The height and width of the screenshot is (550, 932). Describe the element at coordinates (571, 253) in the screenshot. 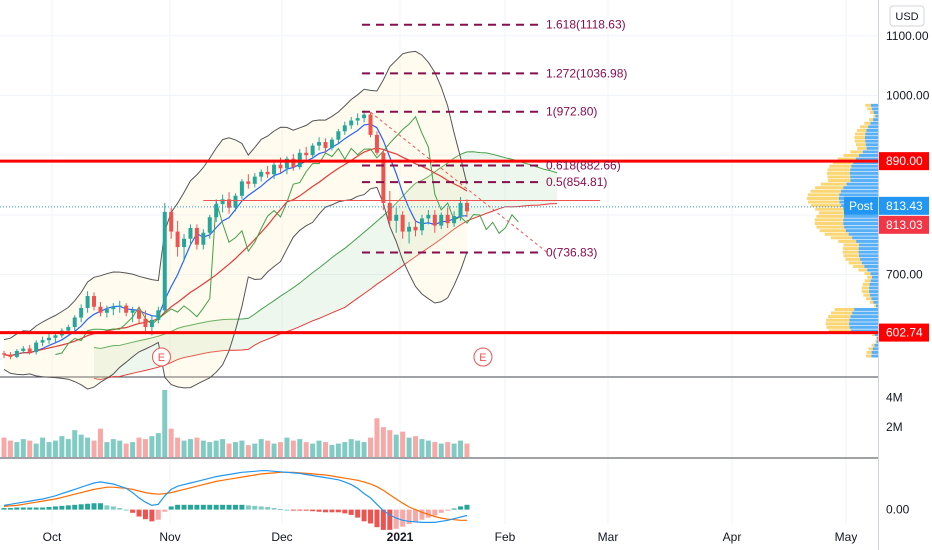

I see `fib-level-label: 0(736.83)` at that location.